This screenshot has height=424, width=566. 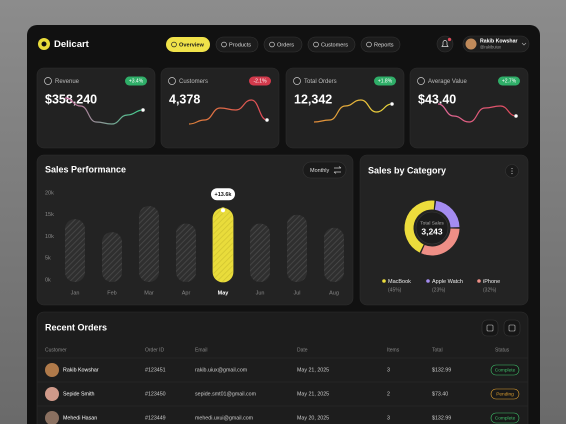 I want to click on cell: sepide.smt01@gmail.com, so click(x=226, y=395).